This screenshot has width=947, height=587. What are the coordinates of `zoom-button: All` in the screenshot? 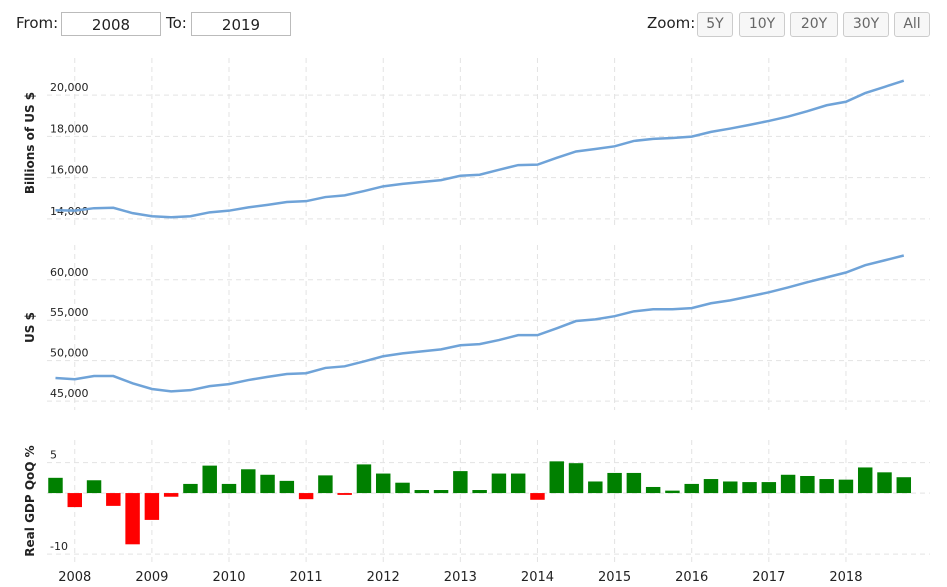 It's located at (912, 24).